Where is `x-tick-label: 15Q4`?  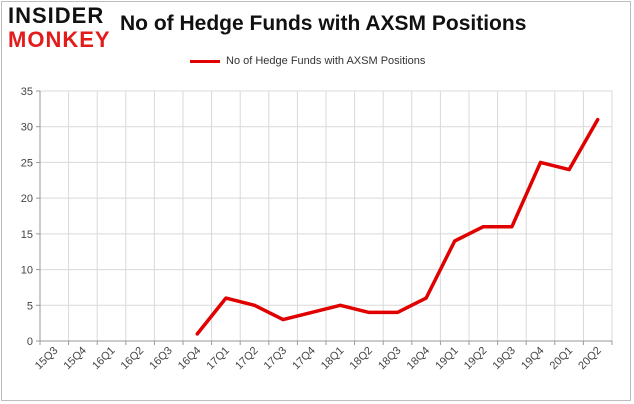 x-tick-label: 15Q4 is located at coordinates (75, 359).